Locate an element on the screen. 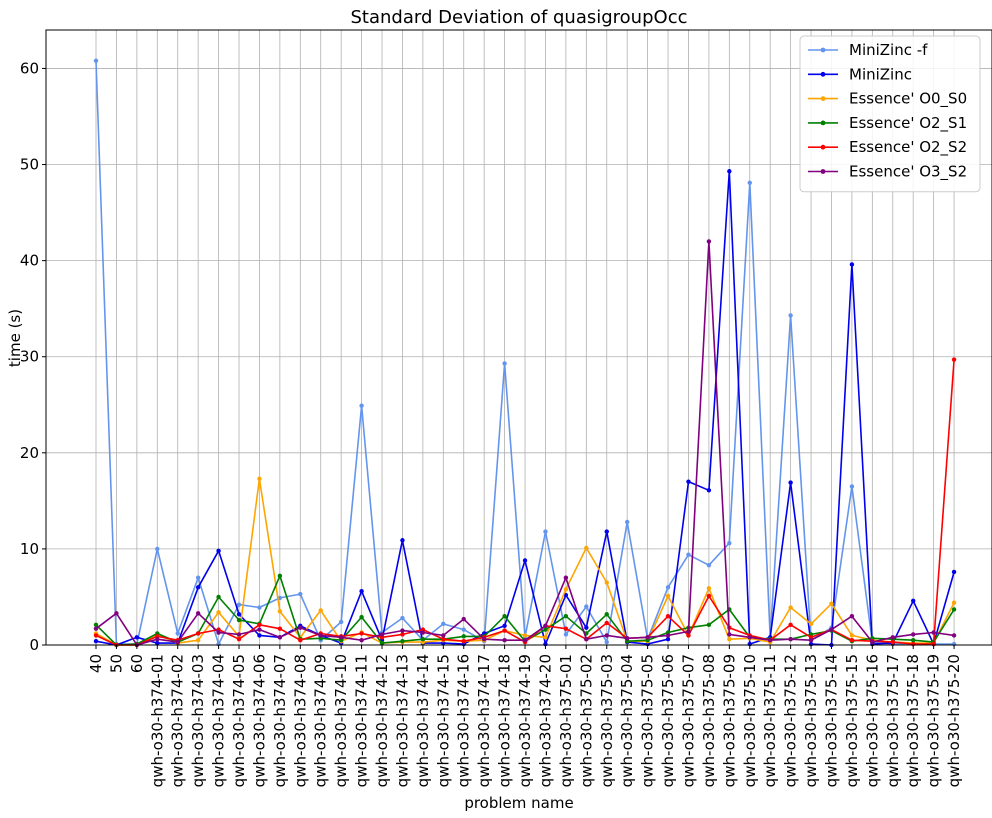  x-tick-label: qwh-o30-h374-05 is located at coordinates (239, 720).